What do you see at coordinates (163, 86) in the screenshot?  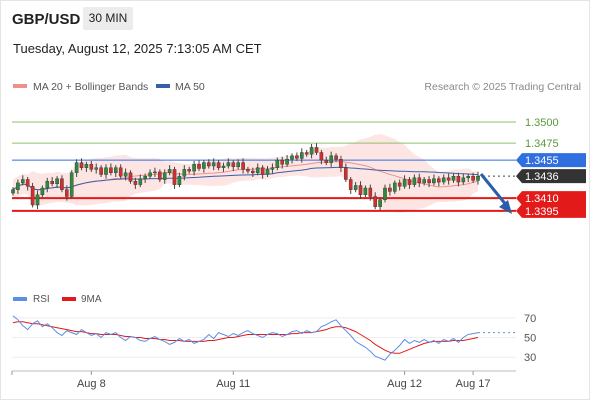 I see `legend-ma50-swatch` at bounding box center [163, 86].